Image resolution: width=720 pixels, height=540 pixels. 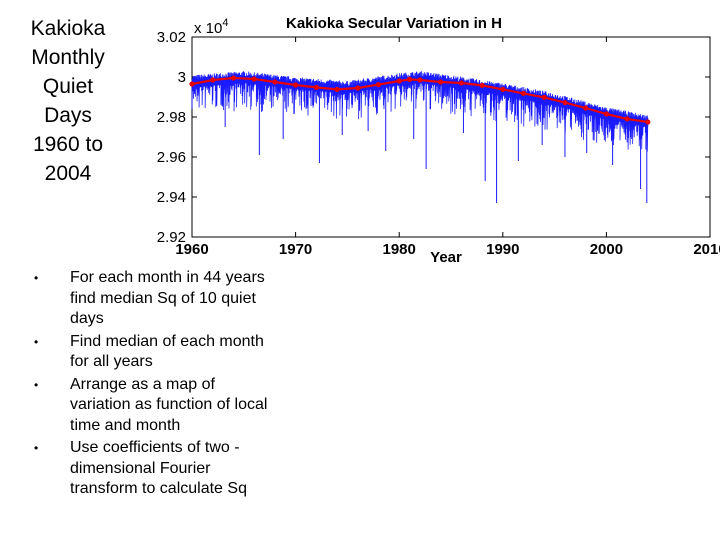 I want to click on x-tick-label: 2000, so click(x=606, y=249).